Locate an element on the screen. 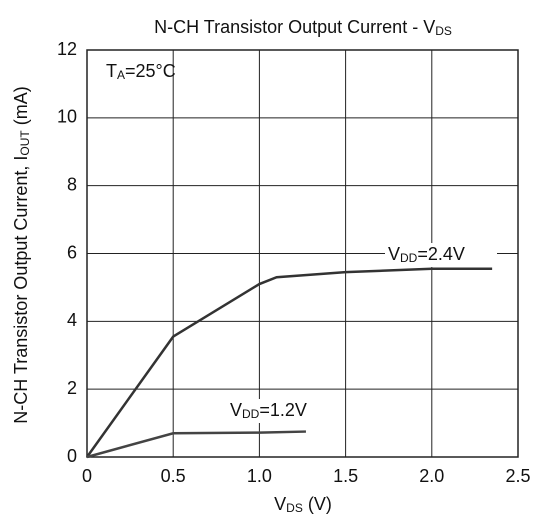 The height and width of the screenshot is (520, 547). annotation: TA=25°C is located at coordinates (141, 71).